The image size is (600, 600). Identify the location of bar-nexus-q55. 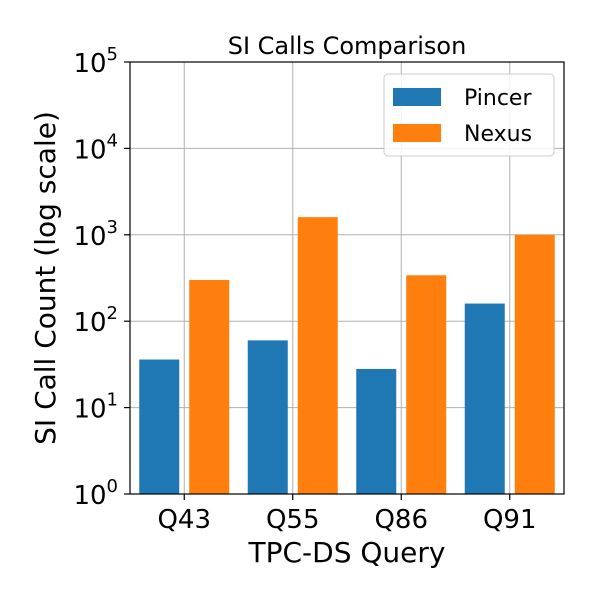
(317, 355).